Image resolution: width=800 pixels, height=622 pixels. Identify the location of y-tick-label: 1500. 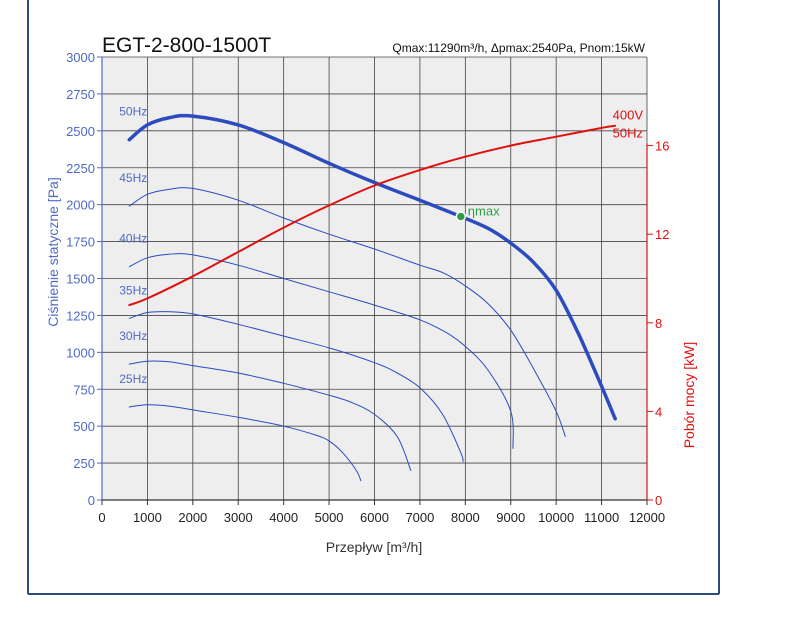
(80, 279).